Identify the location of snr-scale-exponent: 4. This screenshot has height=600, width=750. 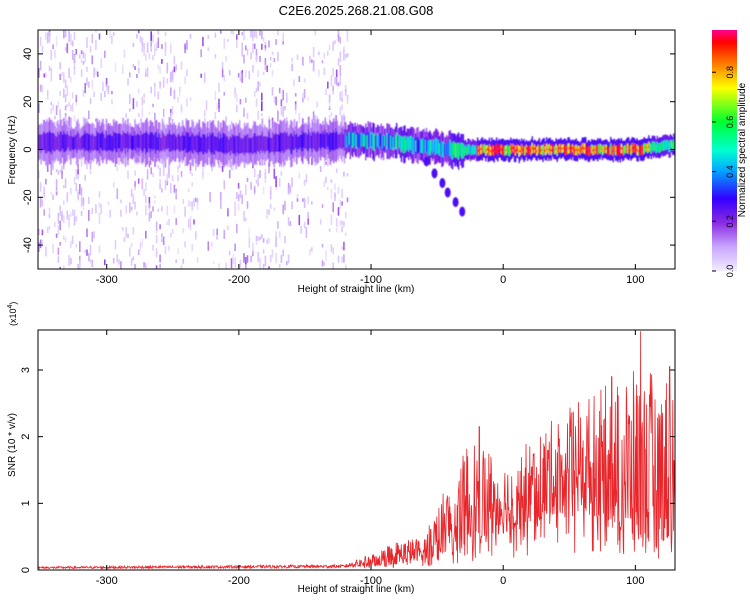
(10, 306).